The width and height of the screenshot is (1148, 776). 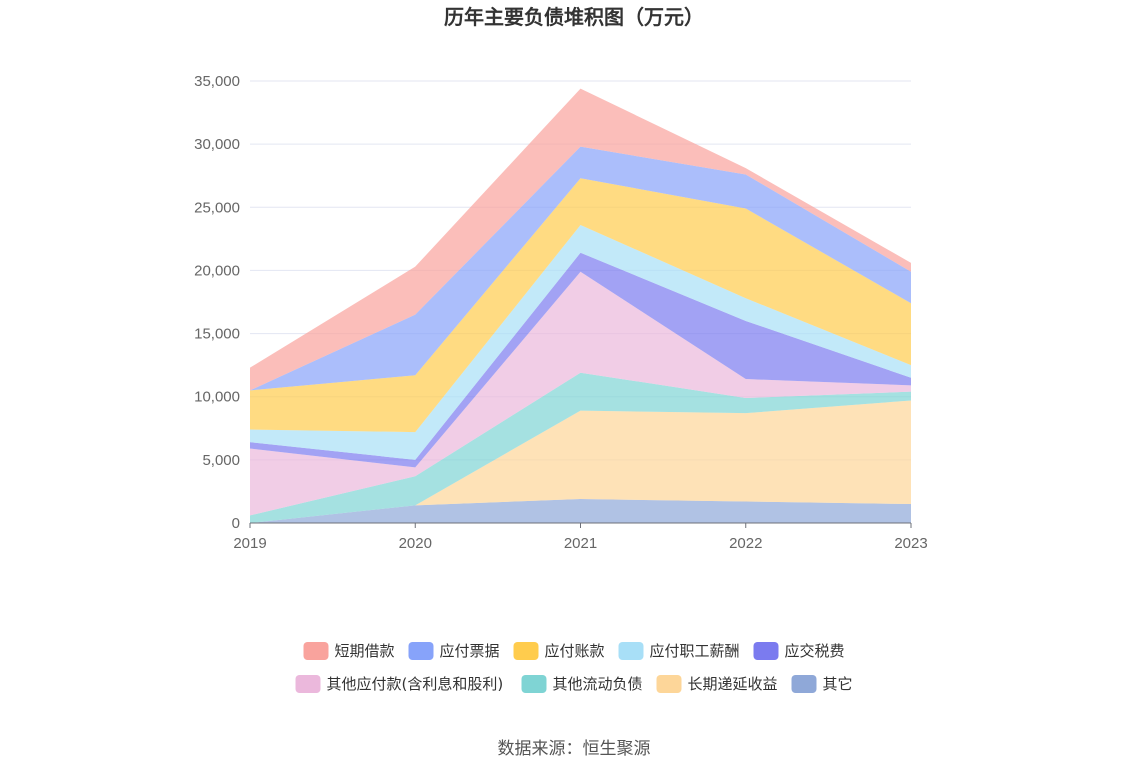 What do you see at coordinates (910, 543) in the screenshot?
I see `x-tick-label: 2023` at bounding box center [910, 543].